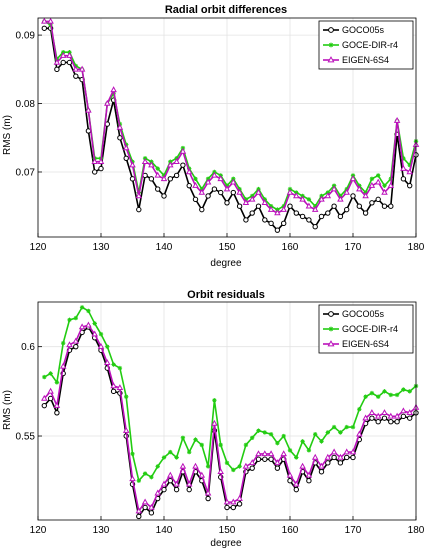 The width and height of the screenshot is (429, 550). Describe the element at coordinates (226, 10) in the screenshot. I see `chart-title: Radial orbit differences` at that location.